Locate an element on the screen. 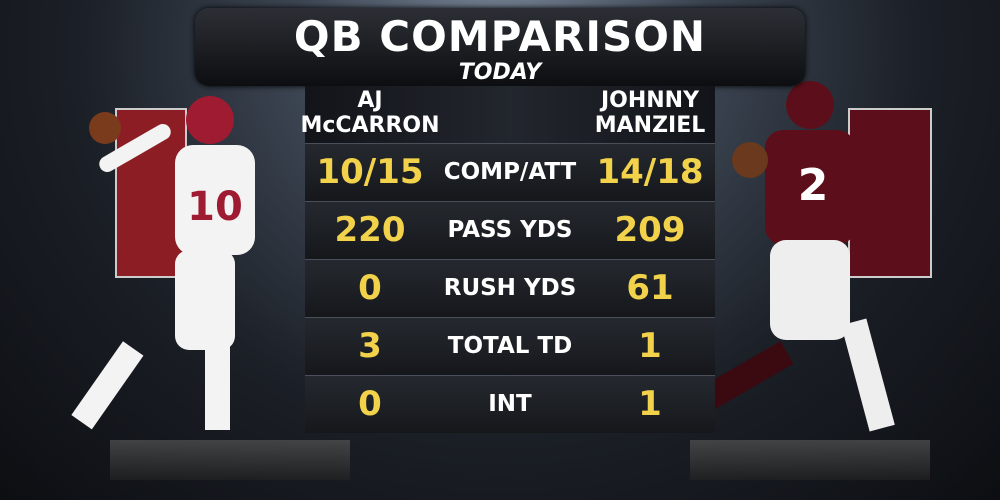  stat-label: TOTAL TD is located at coordinates (510, 346).